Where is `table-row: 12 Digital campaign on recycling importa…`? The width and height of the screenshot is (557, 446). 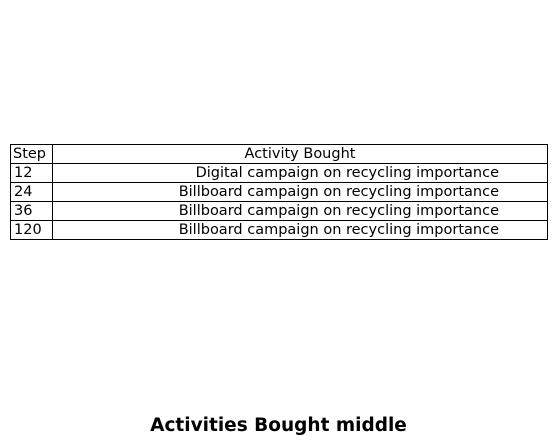 table-row: 12 Digital campaign on recycling importa… is located at coordinates (279, 173).